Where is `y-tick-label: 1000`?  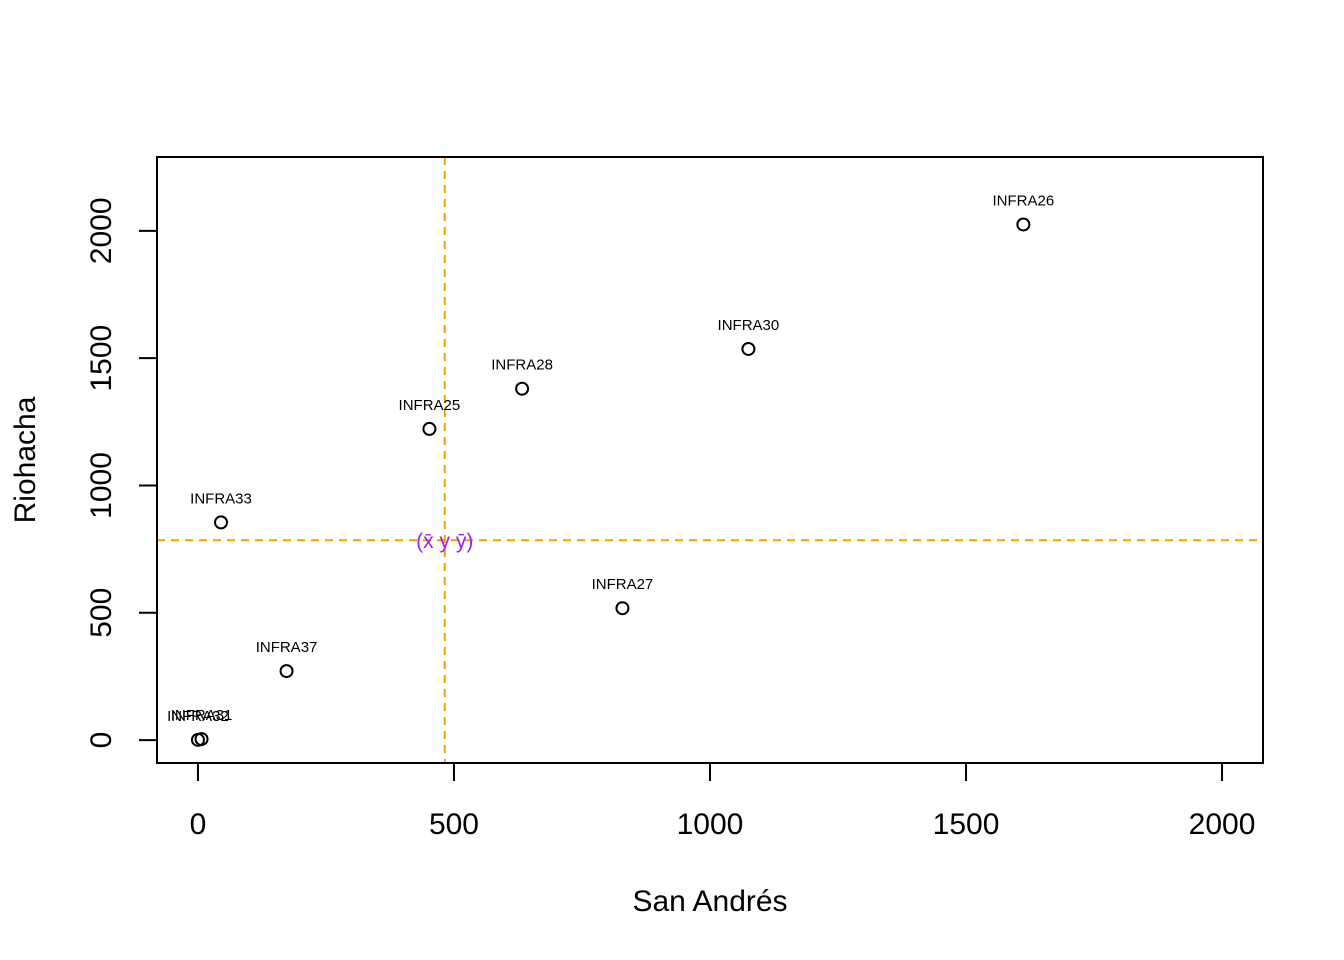 y-tick-label: 1000 is located at coordinates (101, 485).